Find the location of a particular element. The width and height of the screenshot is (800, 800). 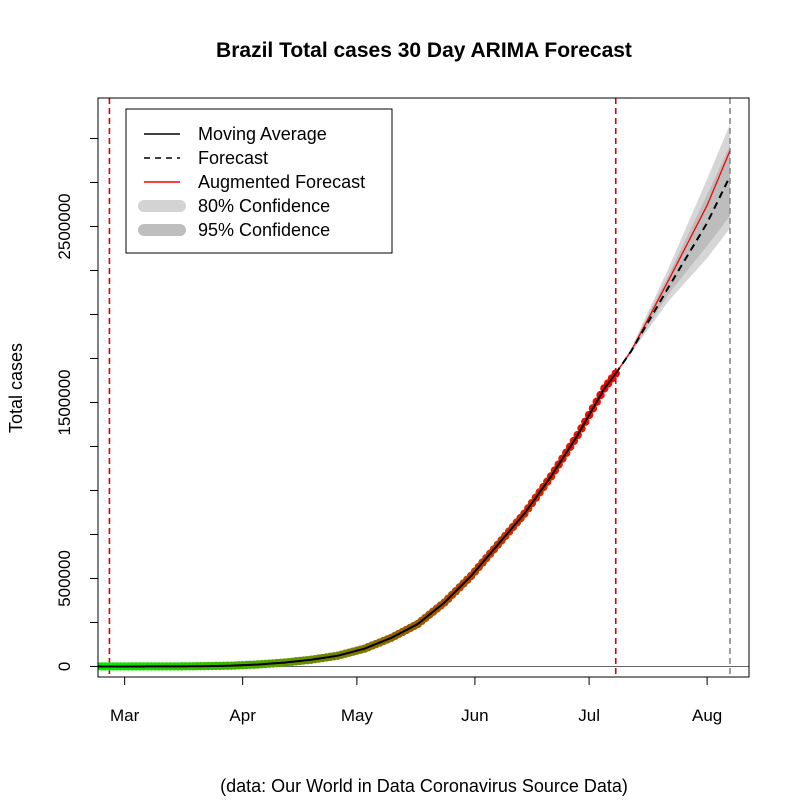

legend-entry: Augmented Forecast is located at coordinates (254, 182).